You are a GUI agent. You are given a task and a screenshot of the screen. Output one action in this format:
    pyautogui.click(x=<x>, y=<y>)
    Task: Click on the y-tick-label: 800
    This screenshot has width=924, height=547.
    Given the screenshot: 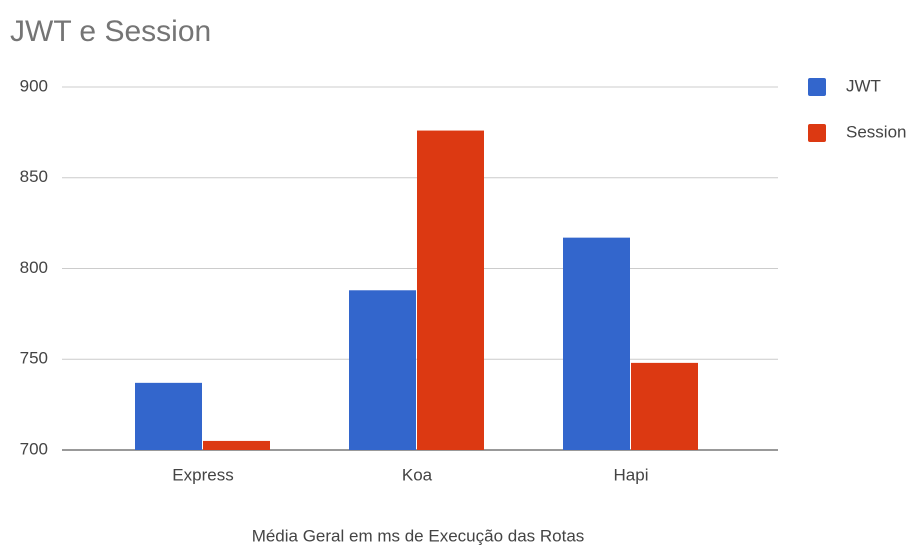 What is the action you would take?
    pyautogui.click(x=34, y=267)
    